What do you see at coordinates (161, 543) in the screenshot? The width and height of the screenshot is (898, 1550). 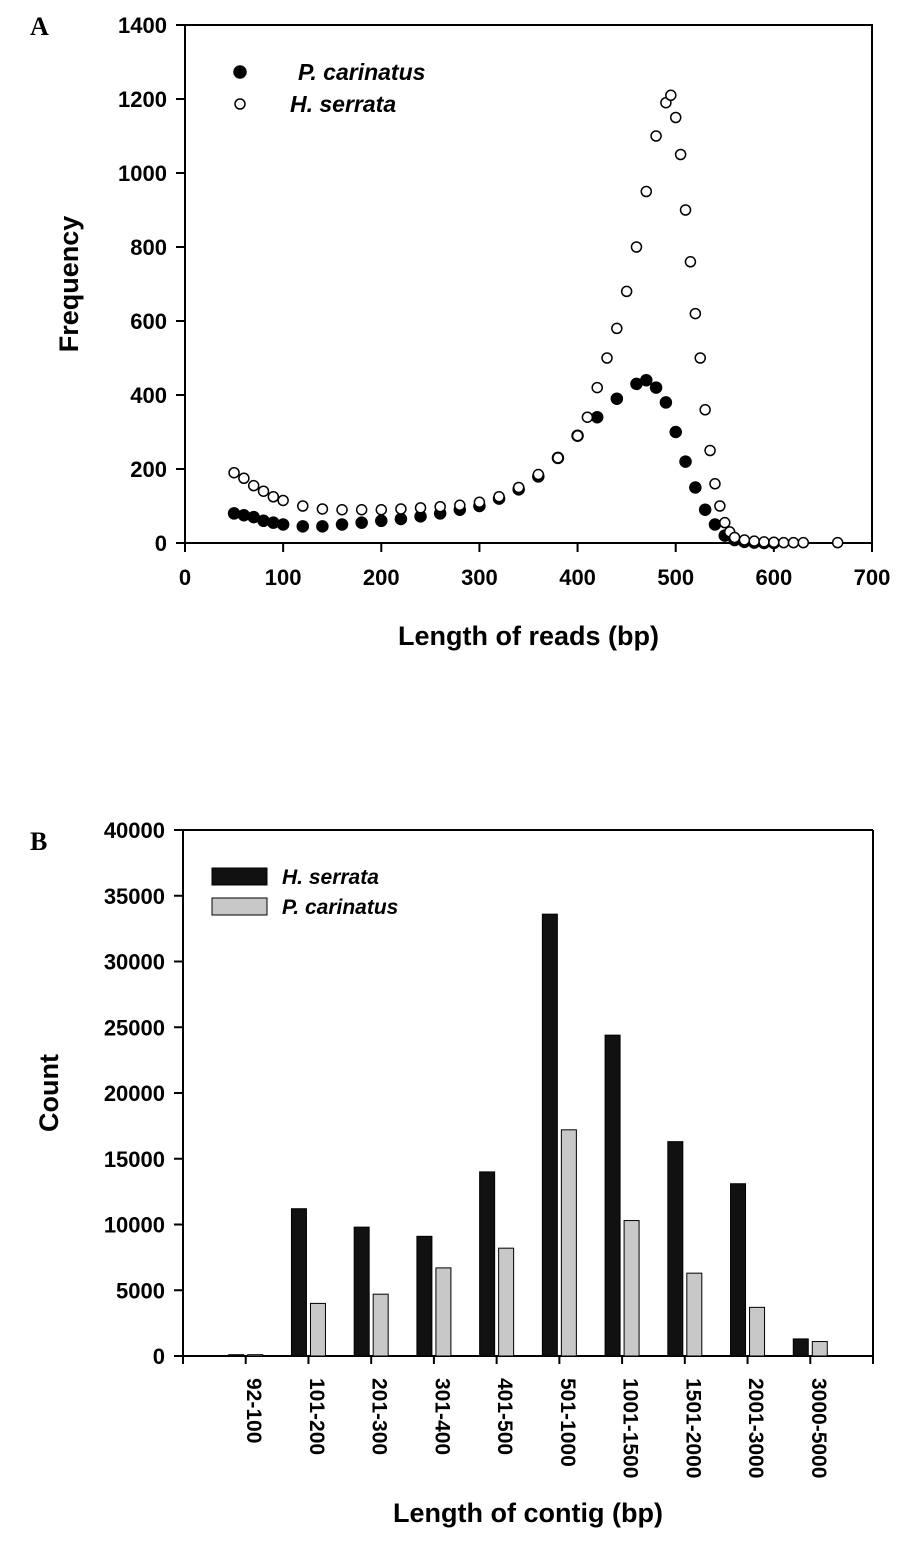 I see `y-tick-label: 0` at bounding box center [161, 543].